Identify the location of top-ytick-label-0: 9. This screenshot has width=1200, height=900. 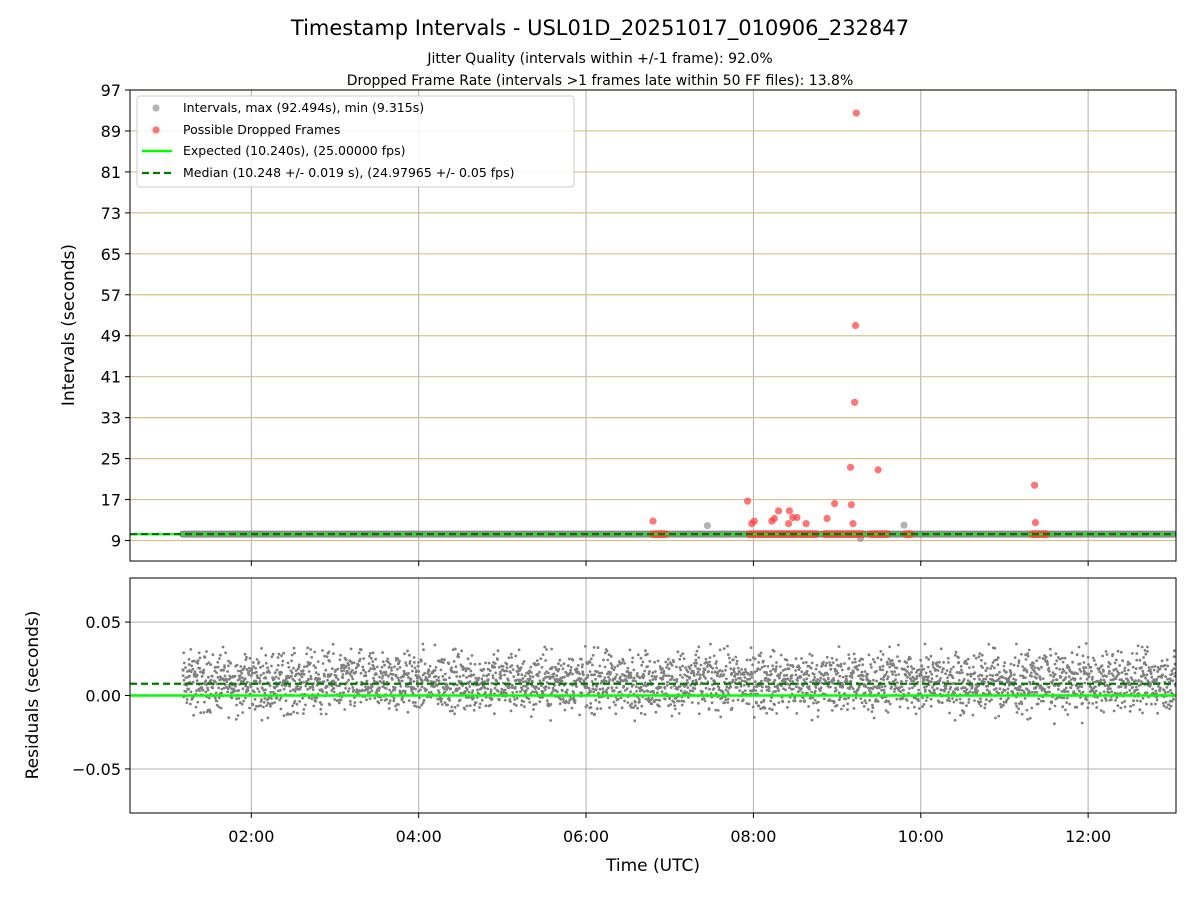
(116, 541).